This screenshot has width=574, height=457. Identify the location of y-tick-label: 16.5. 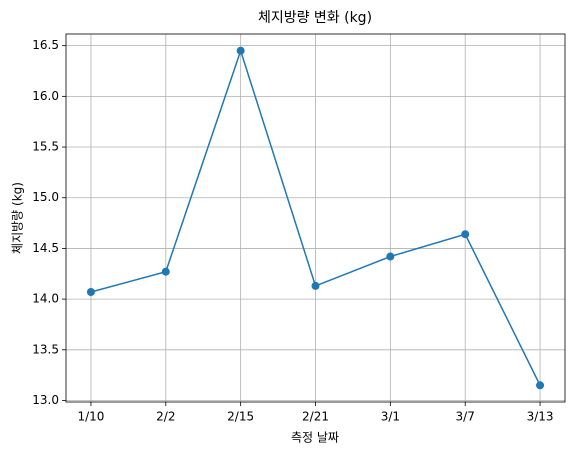
(45, 45).